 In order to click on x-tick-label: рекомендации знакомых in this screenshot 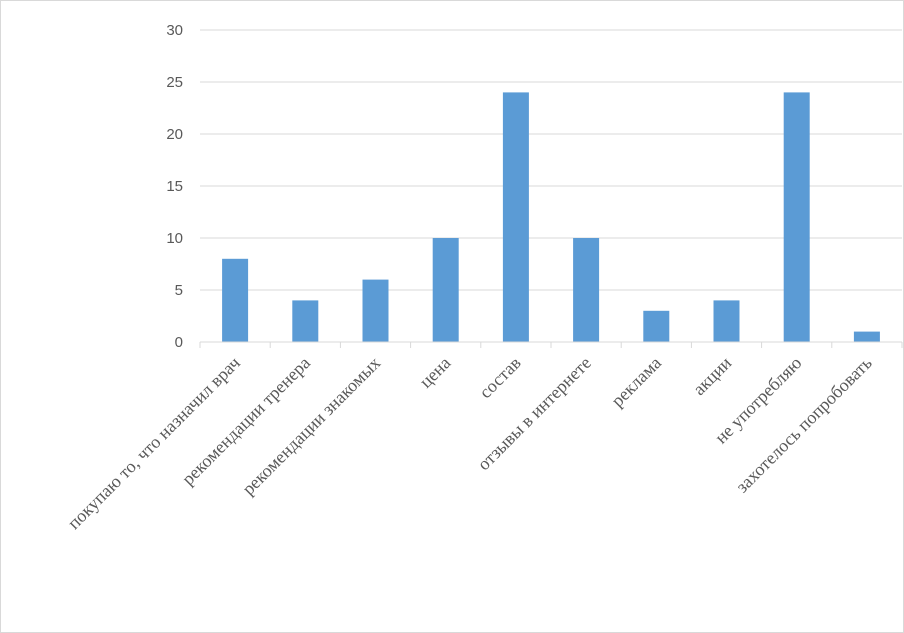, I will do `click(311, 426)`.